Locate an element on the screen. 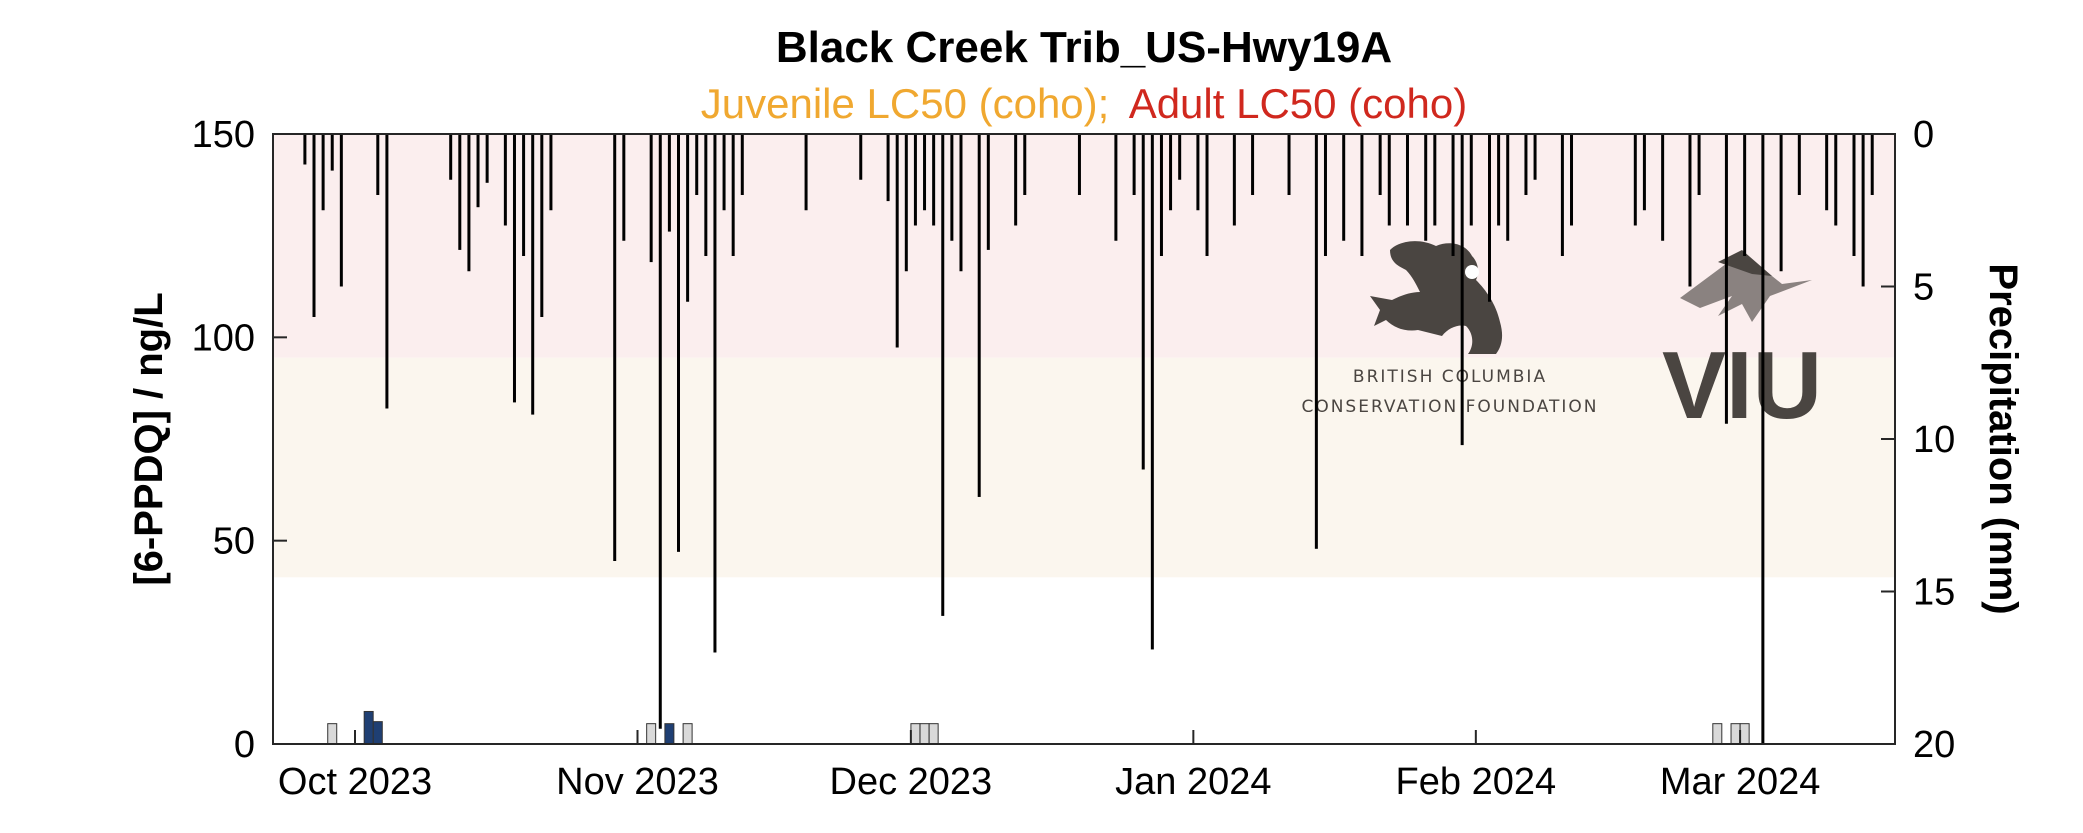 The image size is (2083, 833). bear-eye-icon is located at coordinates (1472, 272).